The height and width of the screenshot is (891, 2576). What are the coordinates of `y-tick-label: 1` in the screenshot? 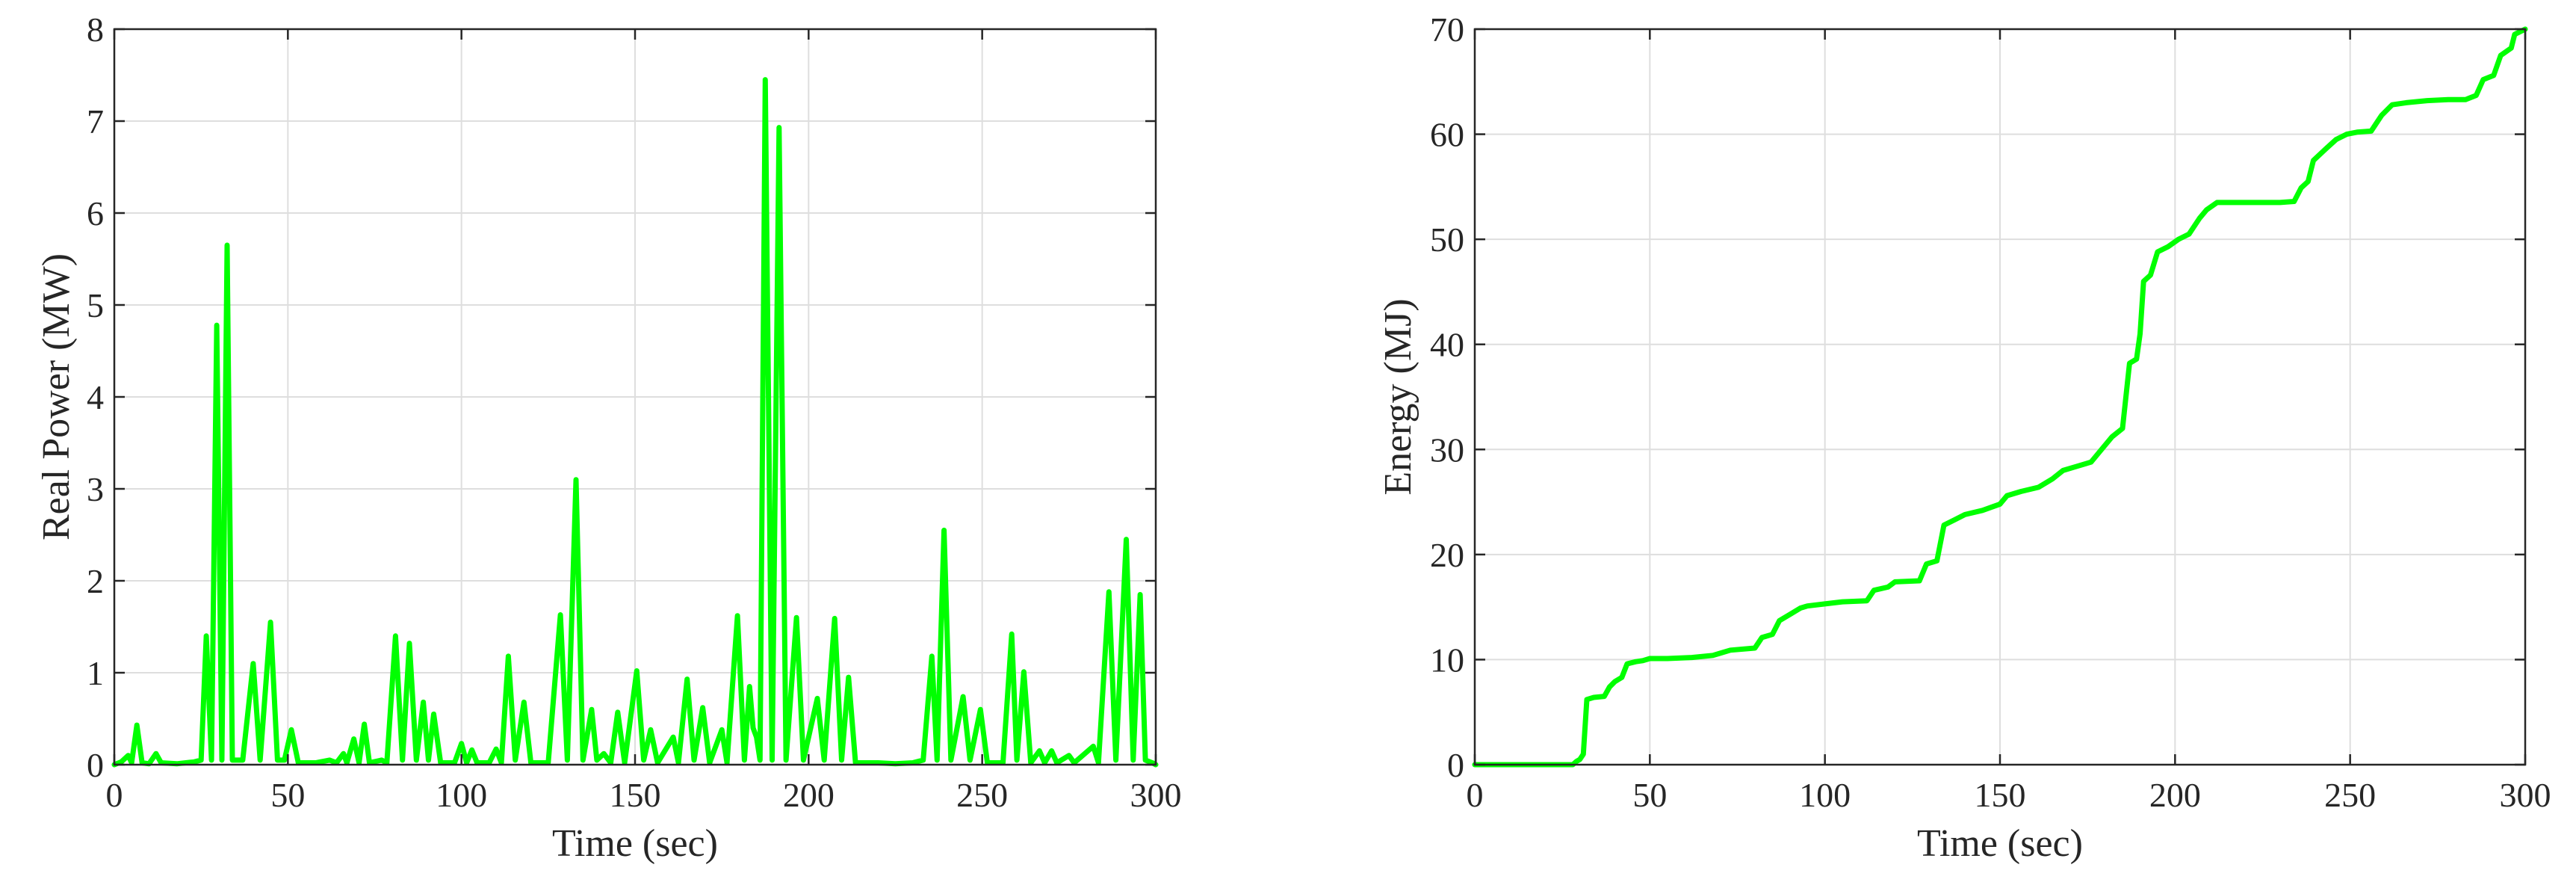 It's located at (95, 673).